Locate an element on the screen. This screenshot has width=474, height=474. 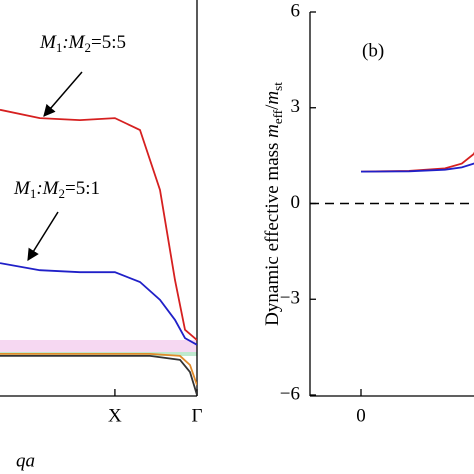
annotation-part: =5:5 is located at coordinates (108, 42).